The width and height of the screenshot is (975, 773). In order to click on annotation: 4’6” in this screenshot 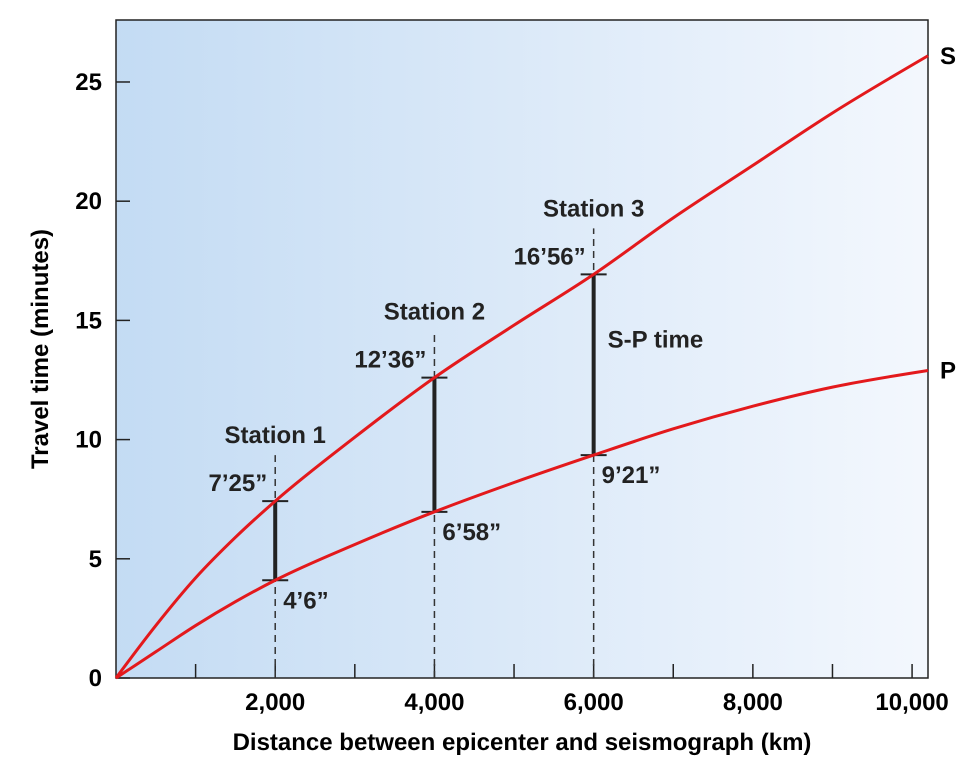, I will do `click(306, 600)`.